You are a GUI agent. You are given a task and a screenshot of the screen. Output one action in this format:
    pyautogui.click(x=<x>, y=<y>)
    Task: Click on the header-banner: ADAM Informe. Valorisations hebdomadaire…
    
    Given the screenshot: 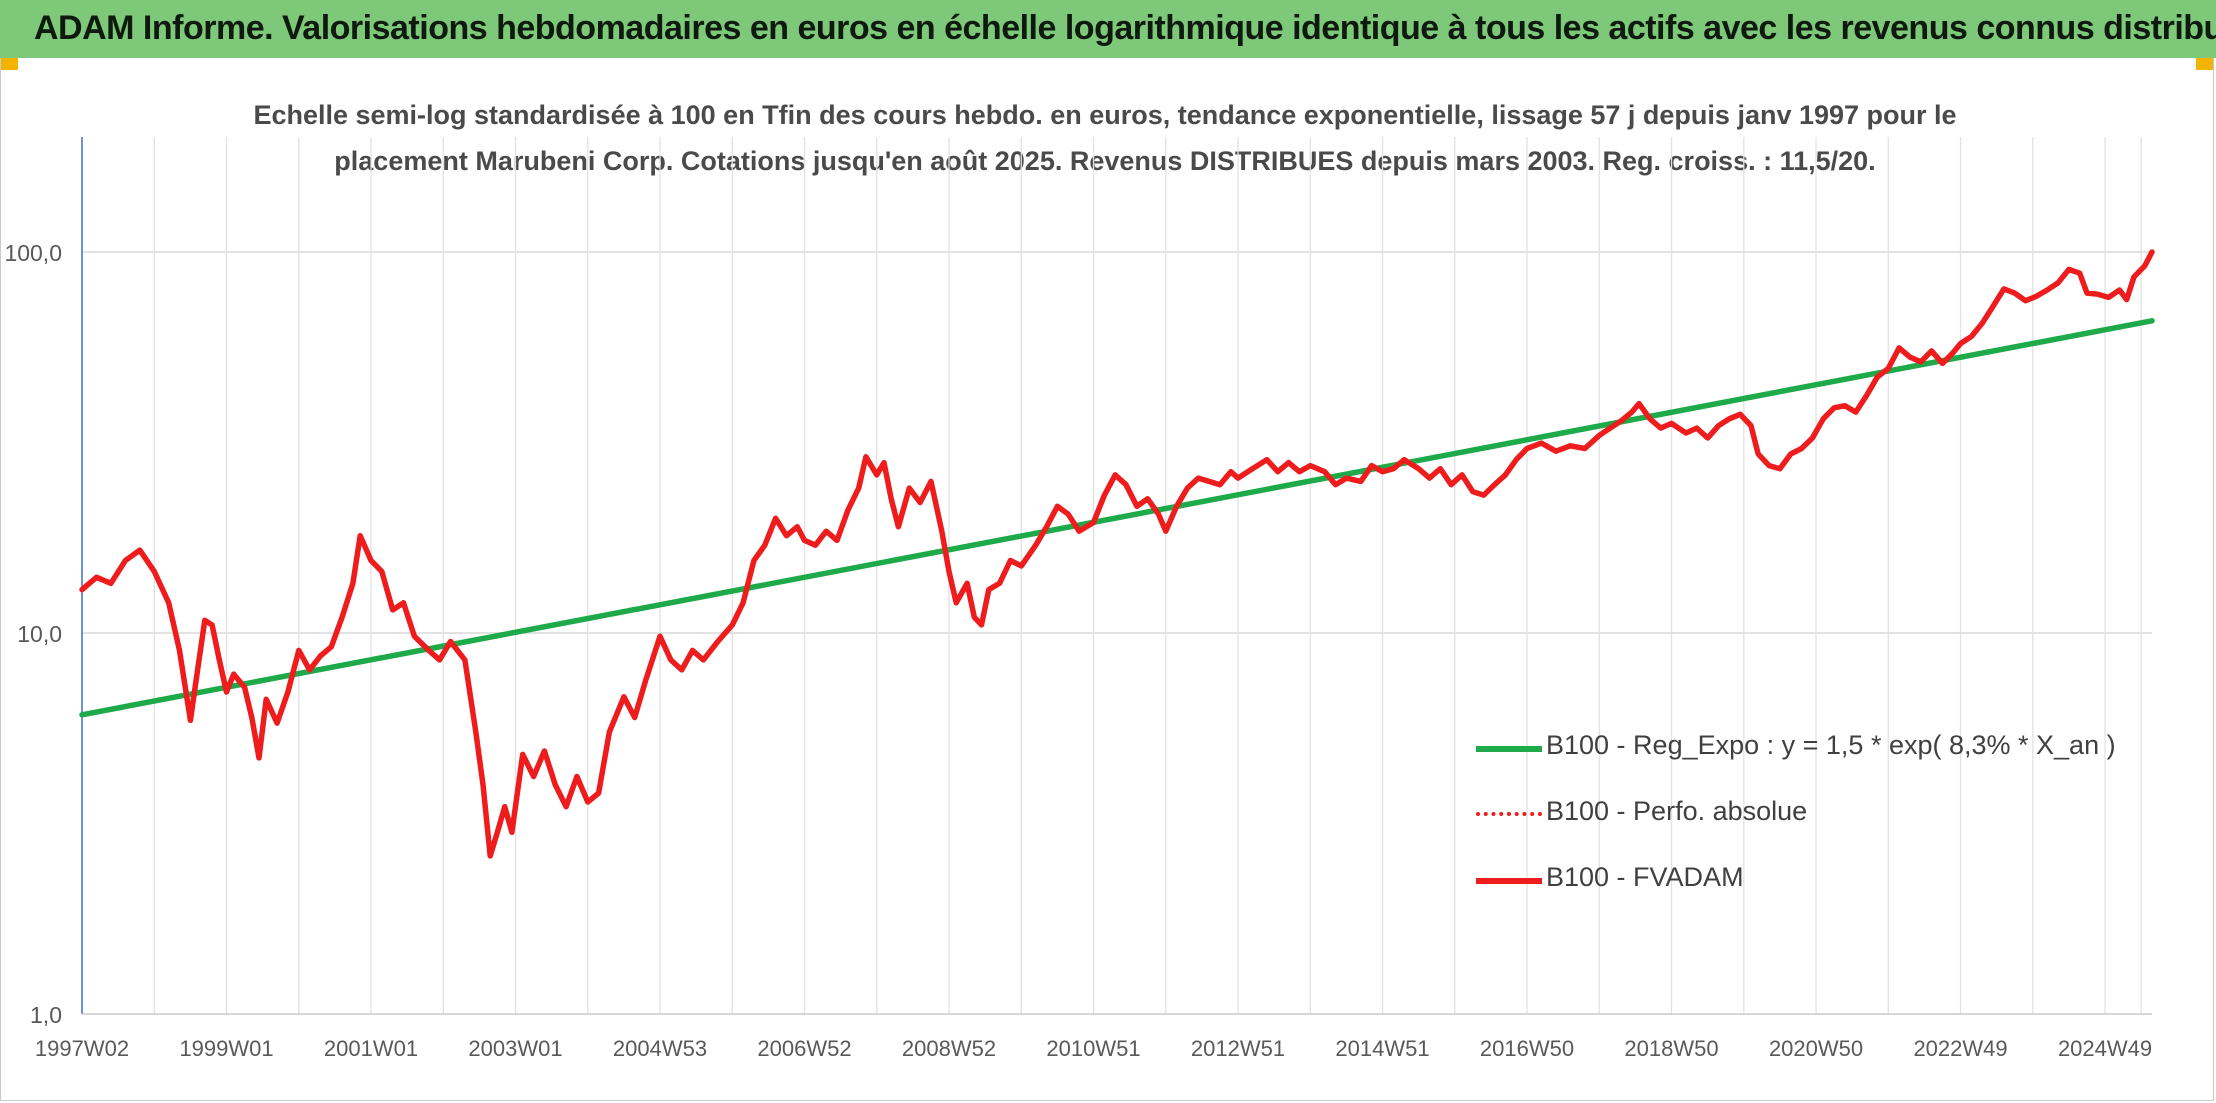 What is the action you would take?
    pyautogui.click(x=1108, y=29)
    